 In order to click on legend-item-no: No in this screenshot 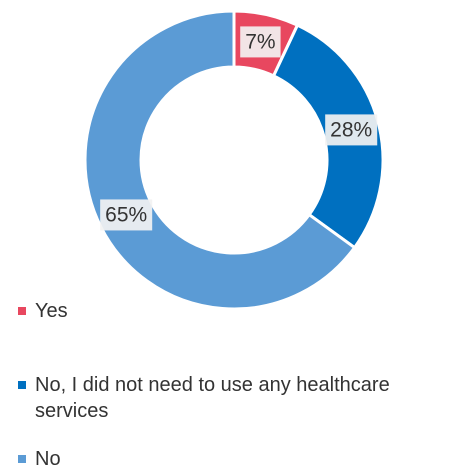, I will do `click(240, 459)`.